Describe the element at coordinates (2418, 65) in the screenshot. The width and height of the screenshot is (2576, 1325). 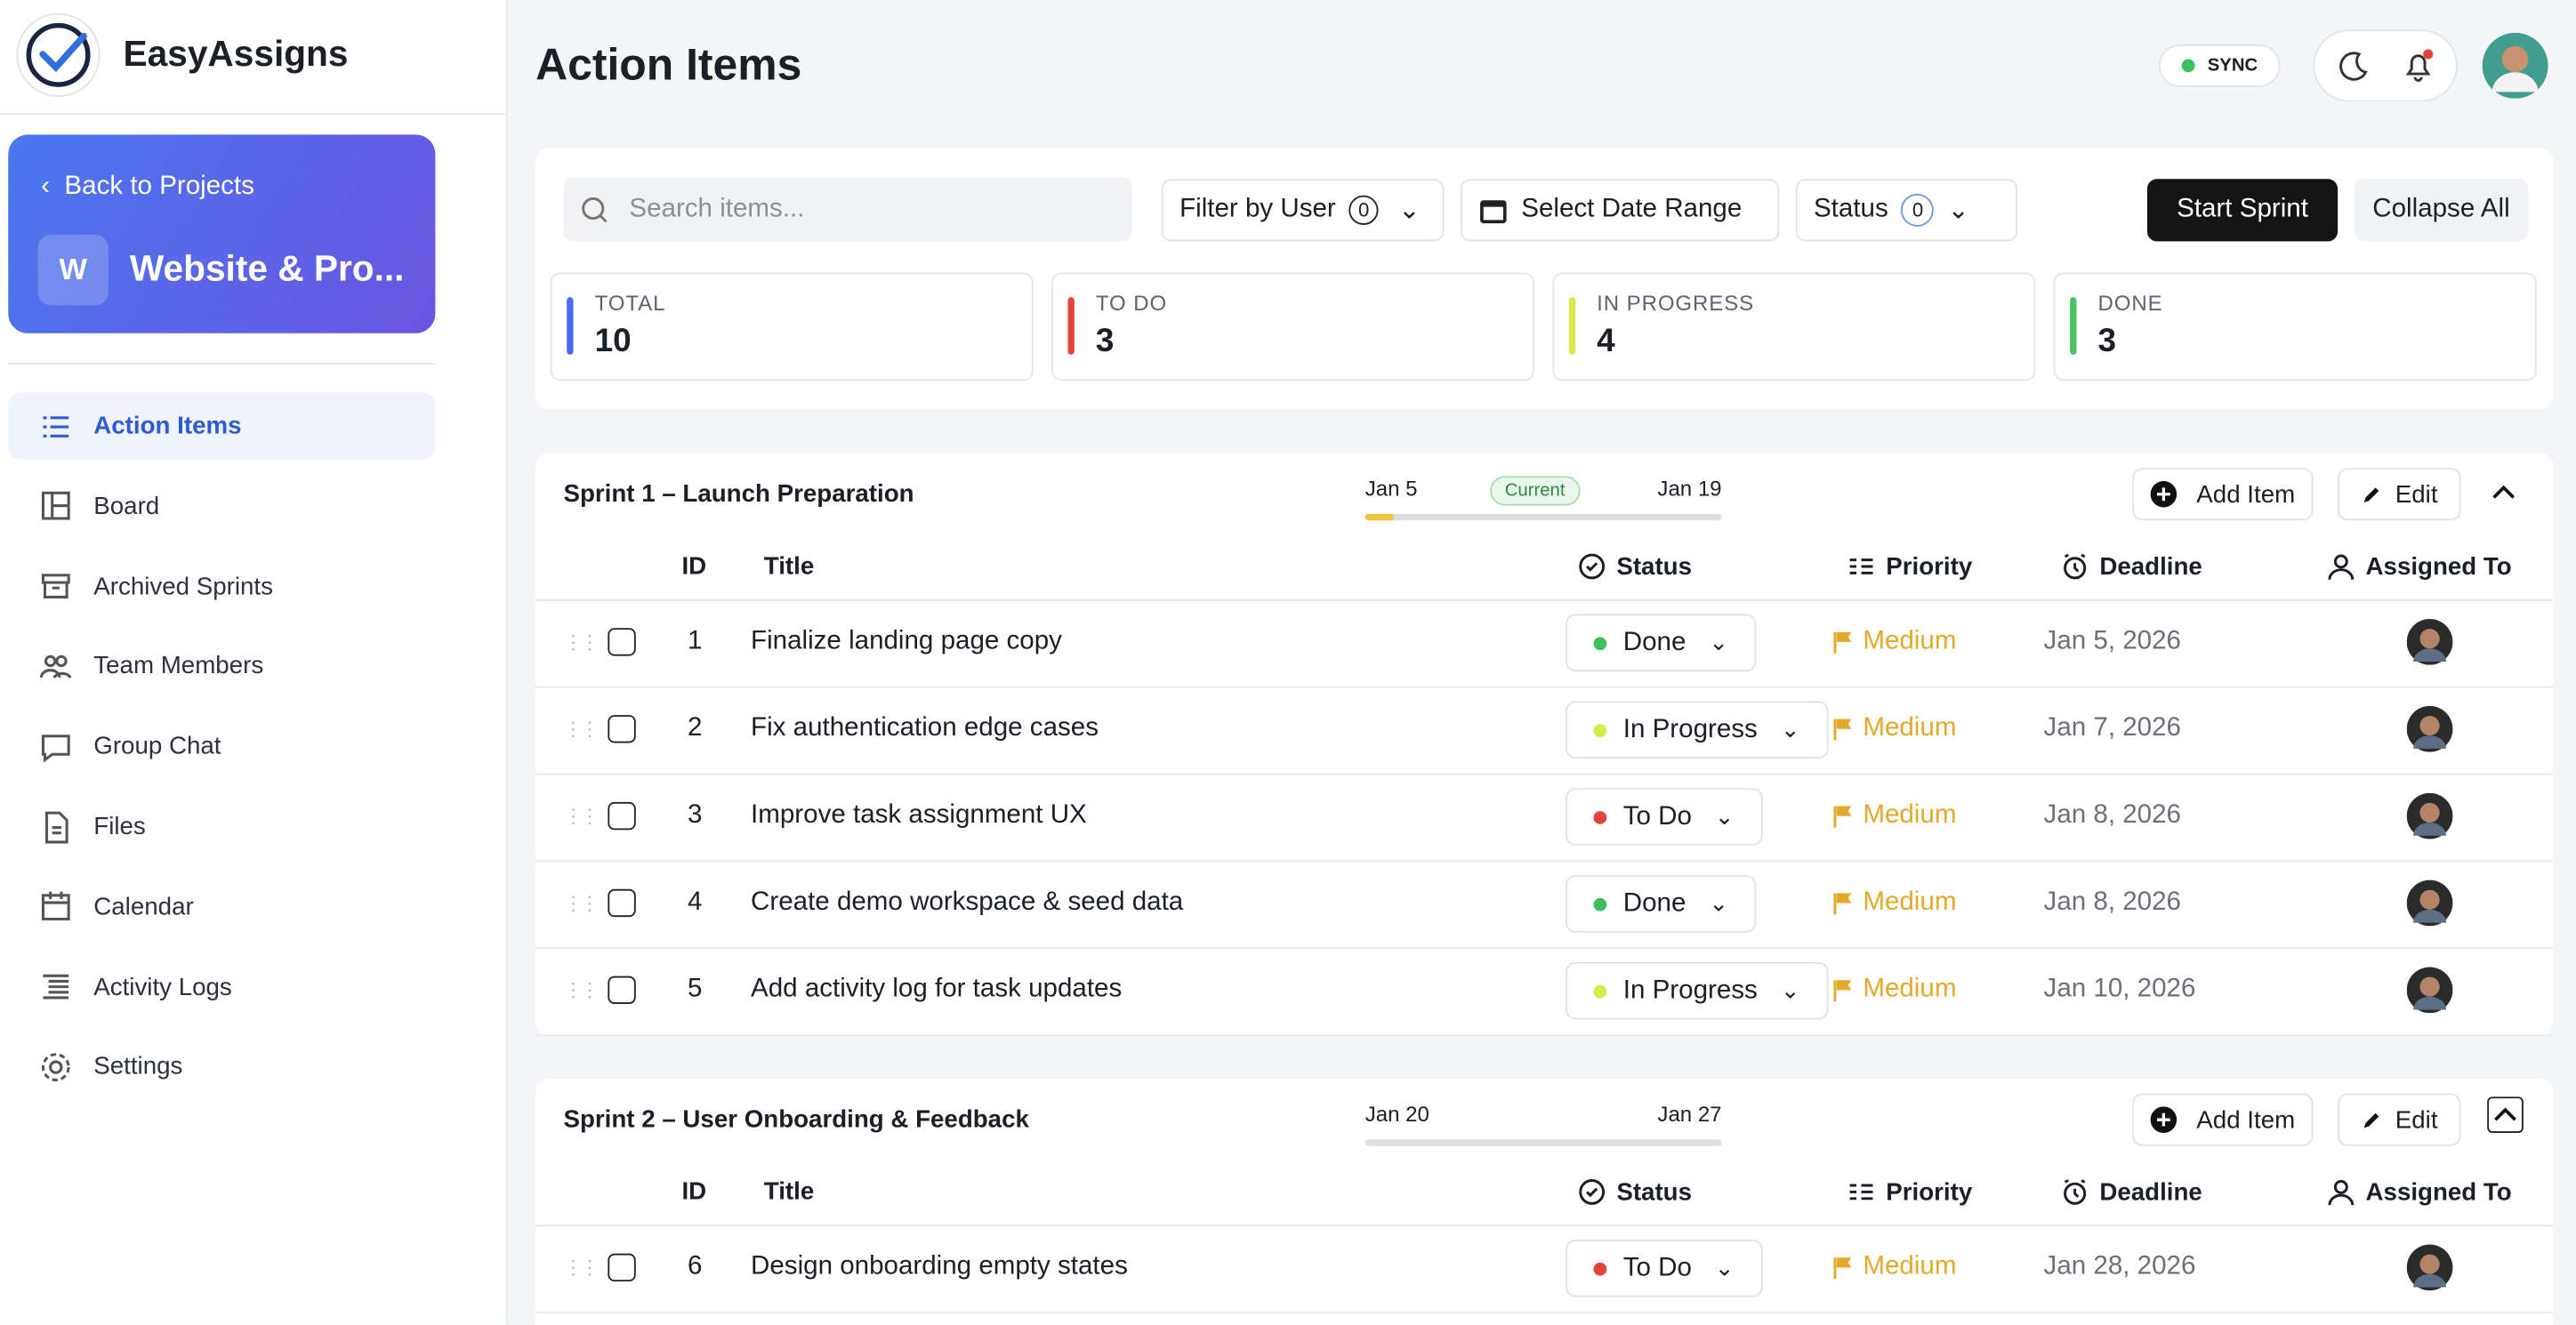
I see `notifications` at that location.